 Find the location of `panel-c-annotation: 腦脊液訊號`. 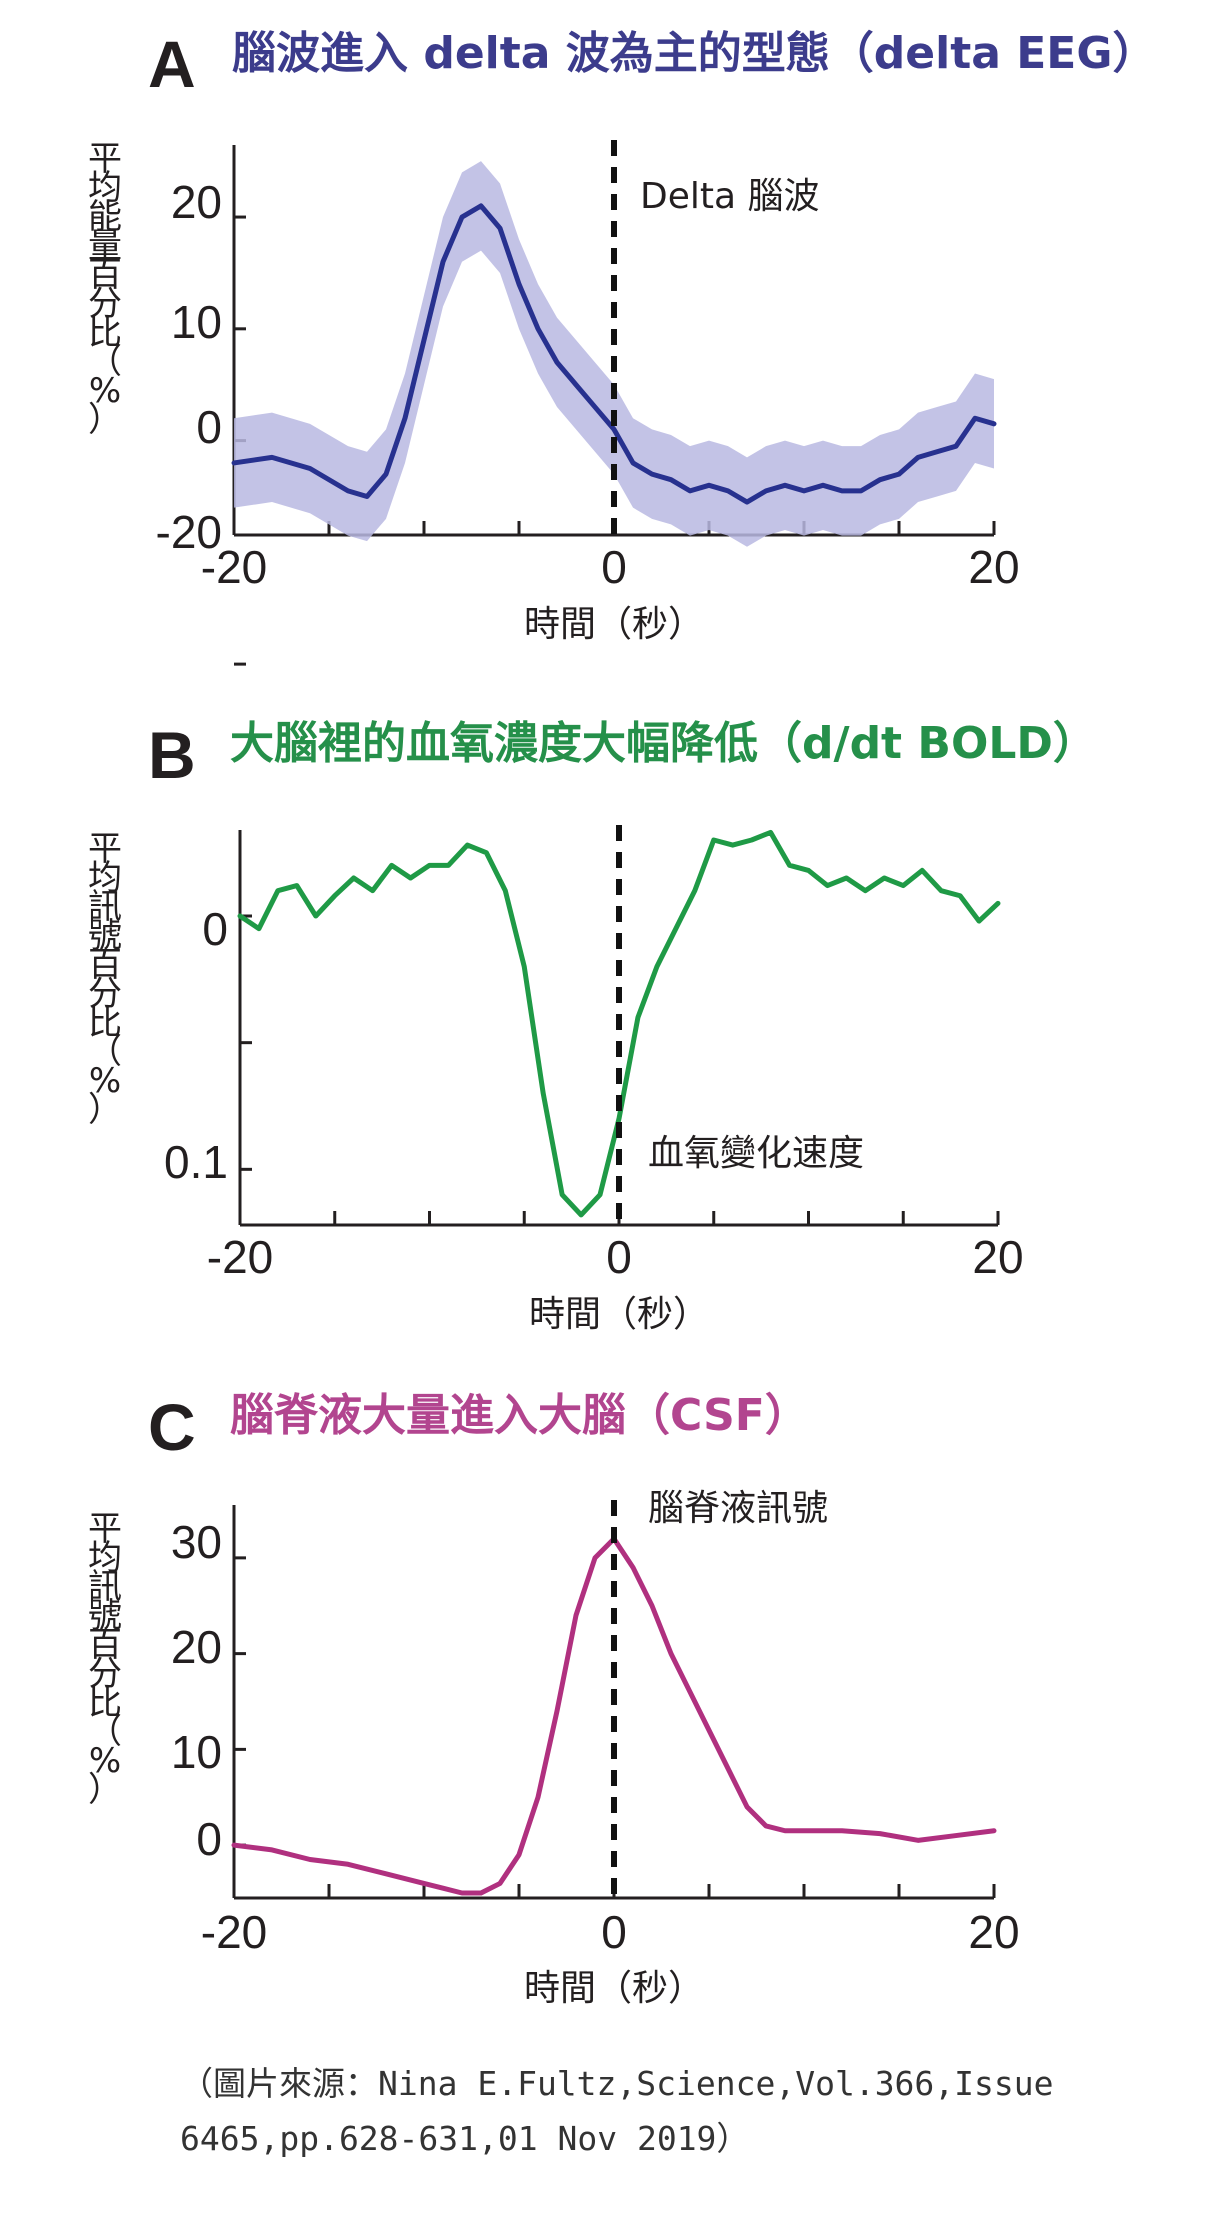

panel-c-annotation: 腦脊液訊號 is located at coordinates (738, 1508).